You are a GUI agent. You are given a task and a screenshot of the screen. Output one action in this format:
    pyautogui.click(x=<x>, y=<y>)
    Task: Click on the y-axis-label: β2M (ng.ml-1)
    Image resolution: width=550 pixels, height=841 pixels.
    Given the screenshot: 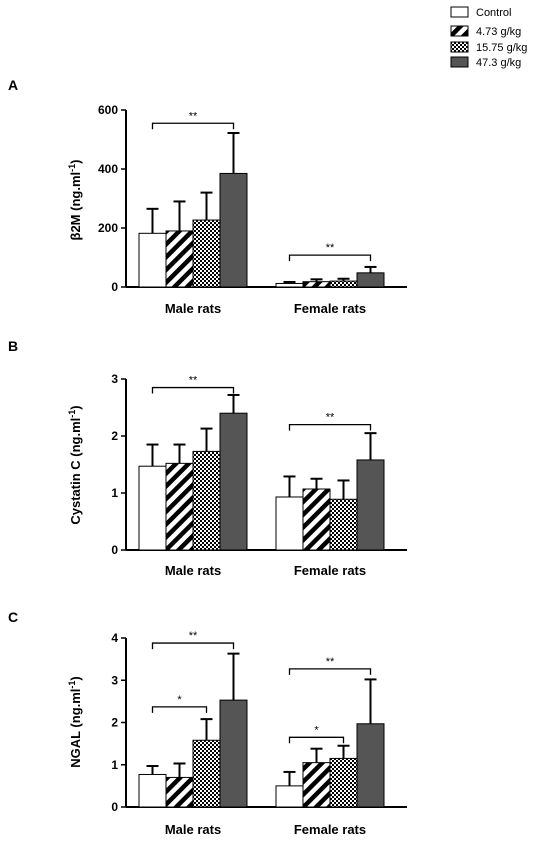 What is the action you would take?
    pyautogui.click(x=75, y=200)
    